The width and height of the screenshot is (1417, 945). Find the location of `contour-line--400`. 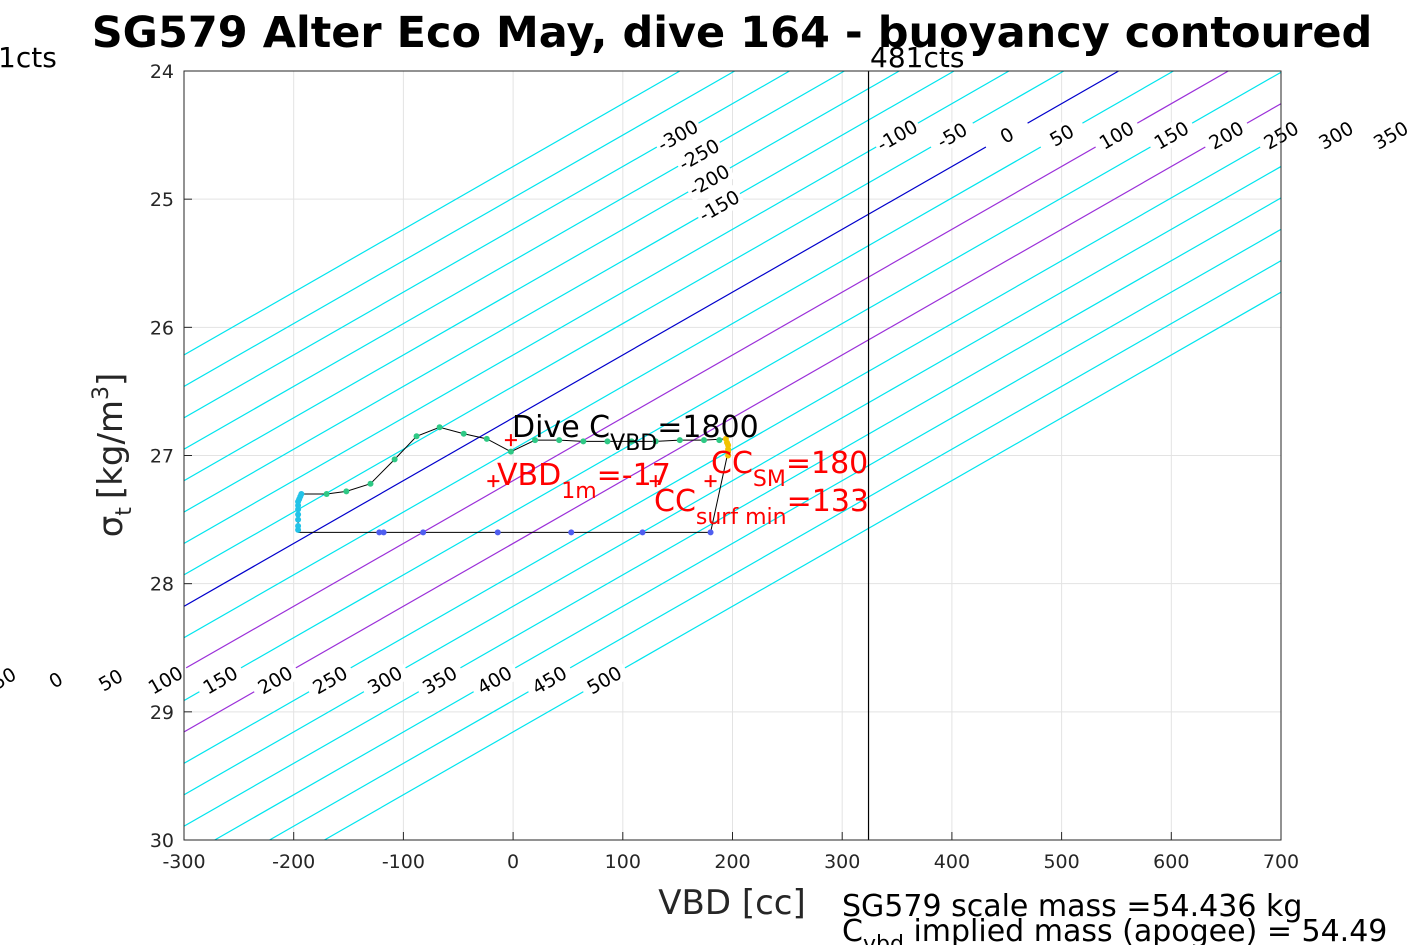

contour-line--400 is located at coordinates (432, 213).